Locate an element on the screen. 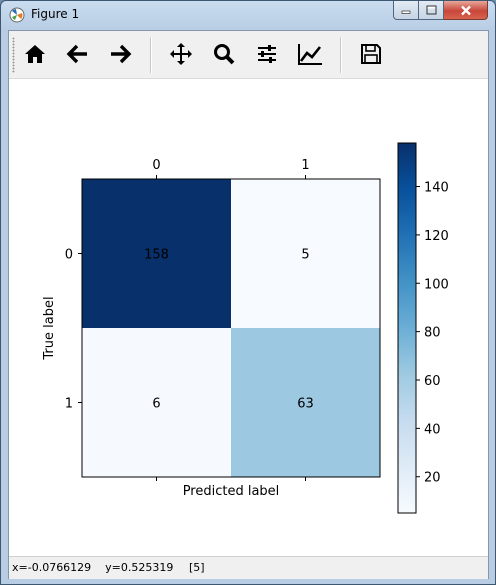 The height and width of the screenshot is (585, 496). colorbar is located at coordinates (407, 328).